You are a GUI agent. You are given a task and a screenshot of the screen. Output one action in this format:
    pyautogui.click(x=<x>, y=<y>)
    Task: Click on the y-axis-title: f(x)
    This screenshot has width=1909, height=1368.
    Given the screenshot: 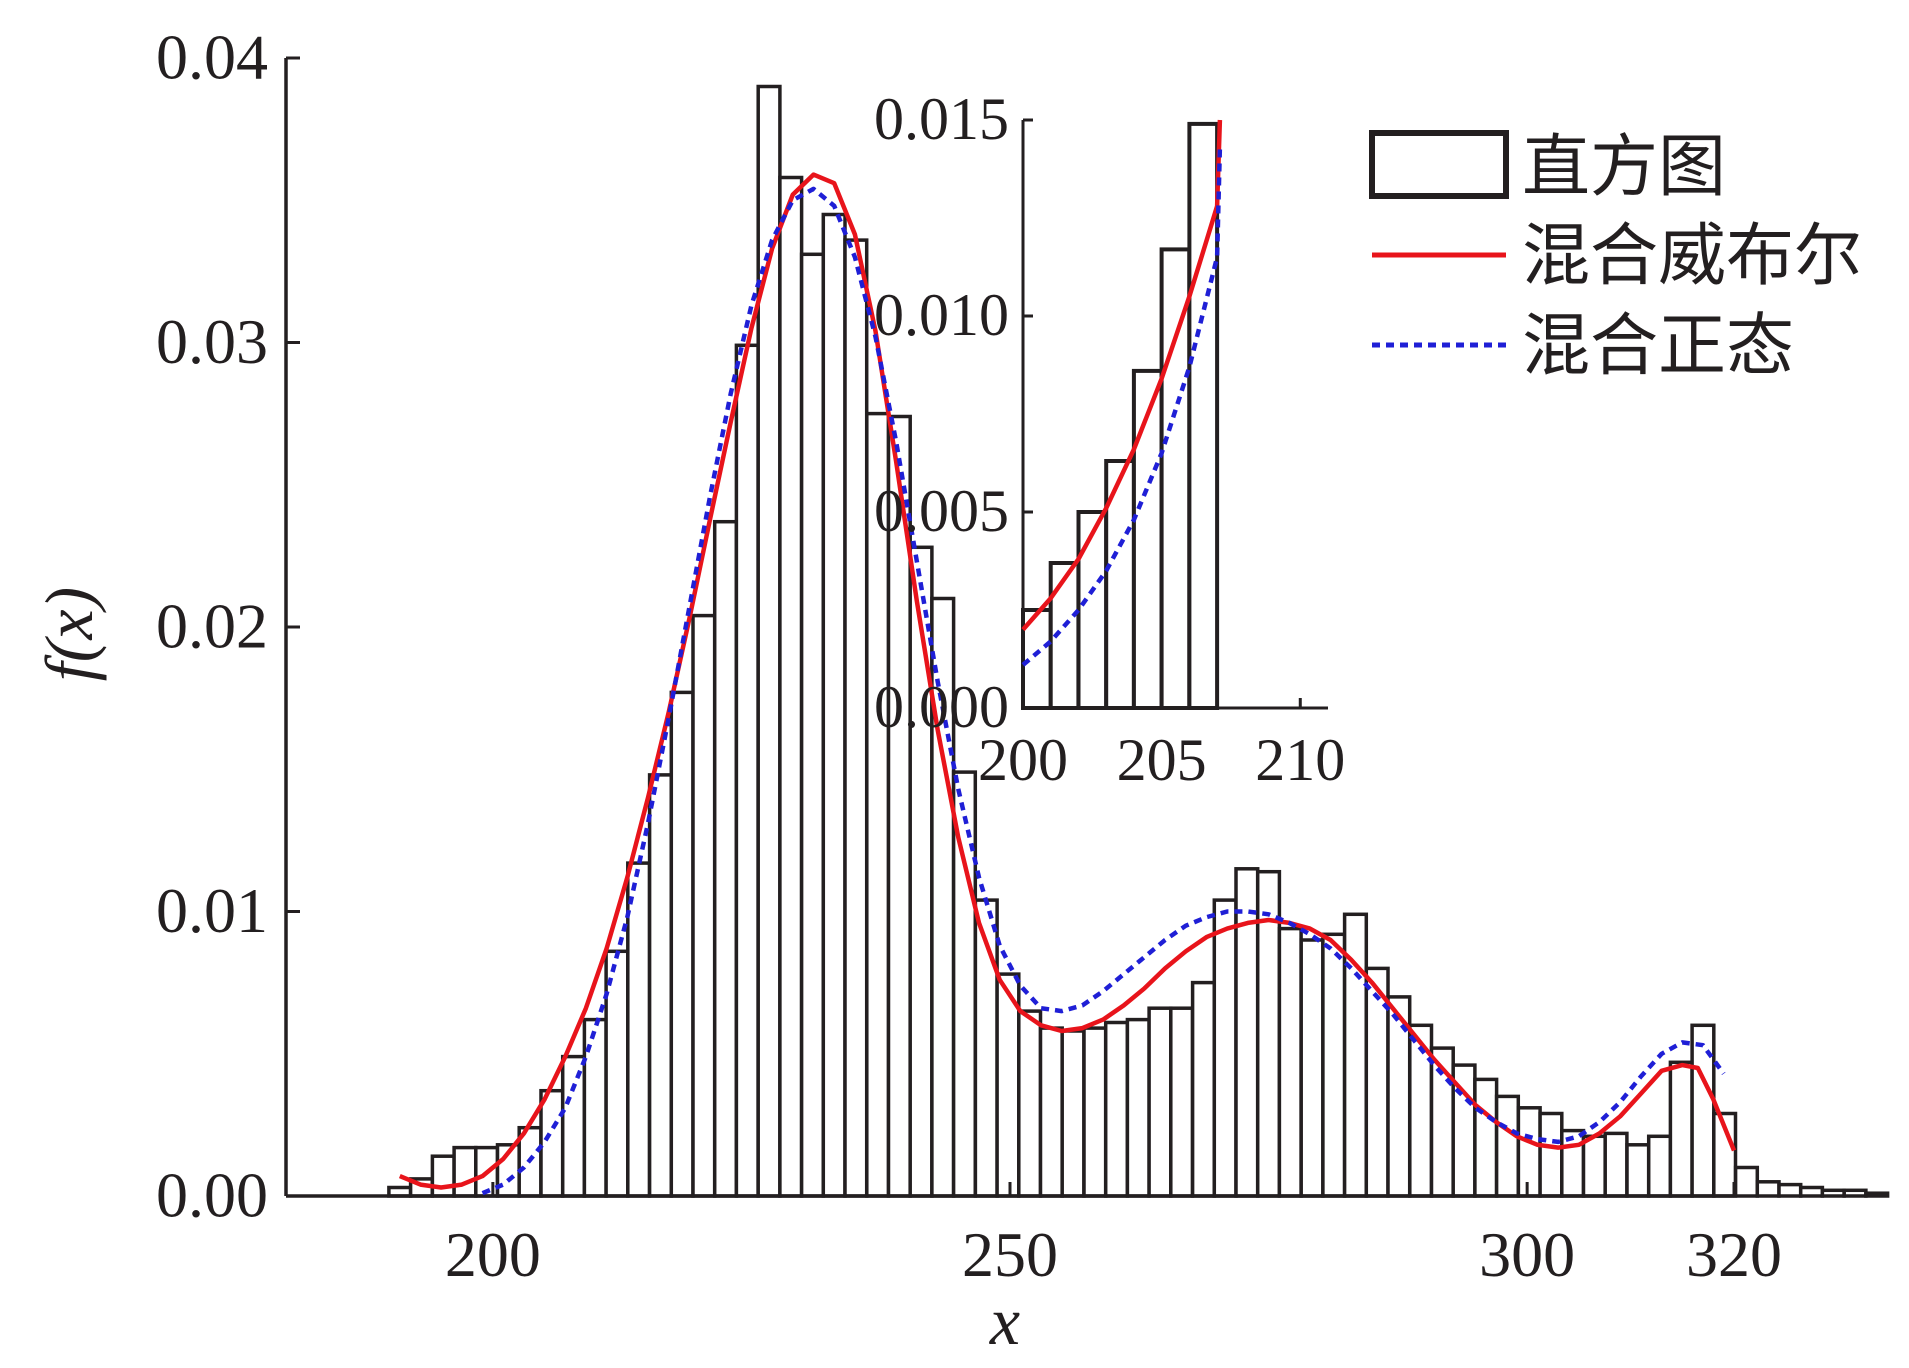 What is the action you would take?
    pyautogui.click(x=69, y=634)
    